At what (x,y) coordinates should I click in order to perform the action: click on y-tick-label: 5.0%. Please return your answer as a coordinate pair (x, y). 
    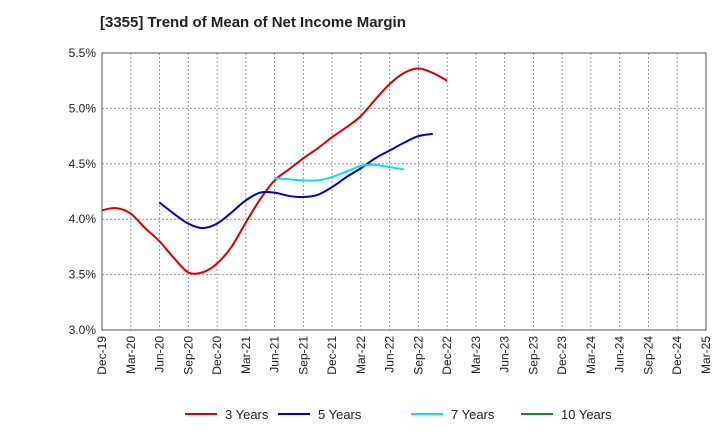
    Looking at the image, I should click on (83, 108).